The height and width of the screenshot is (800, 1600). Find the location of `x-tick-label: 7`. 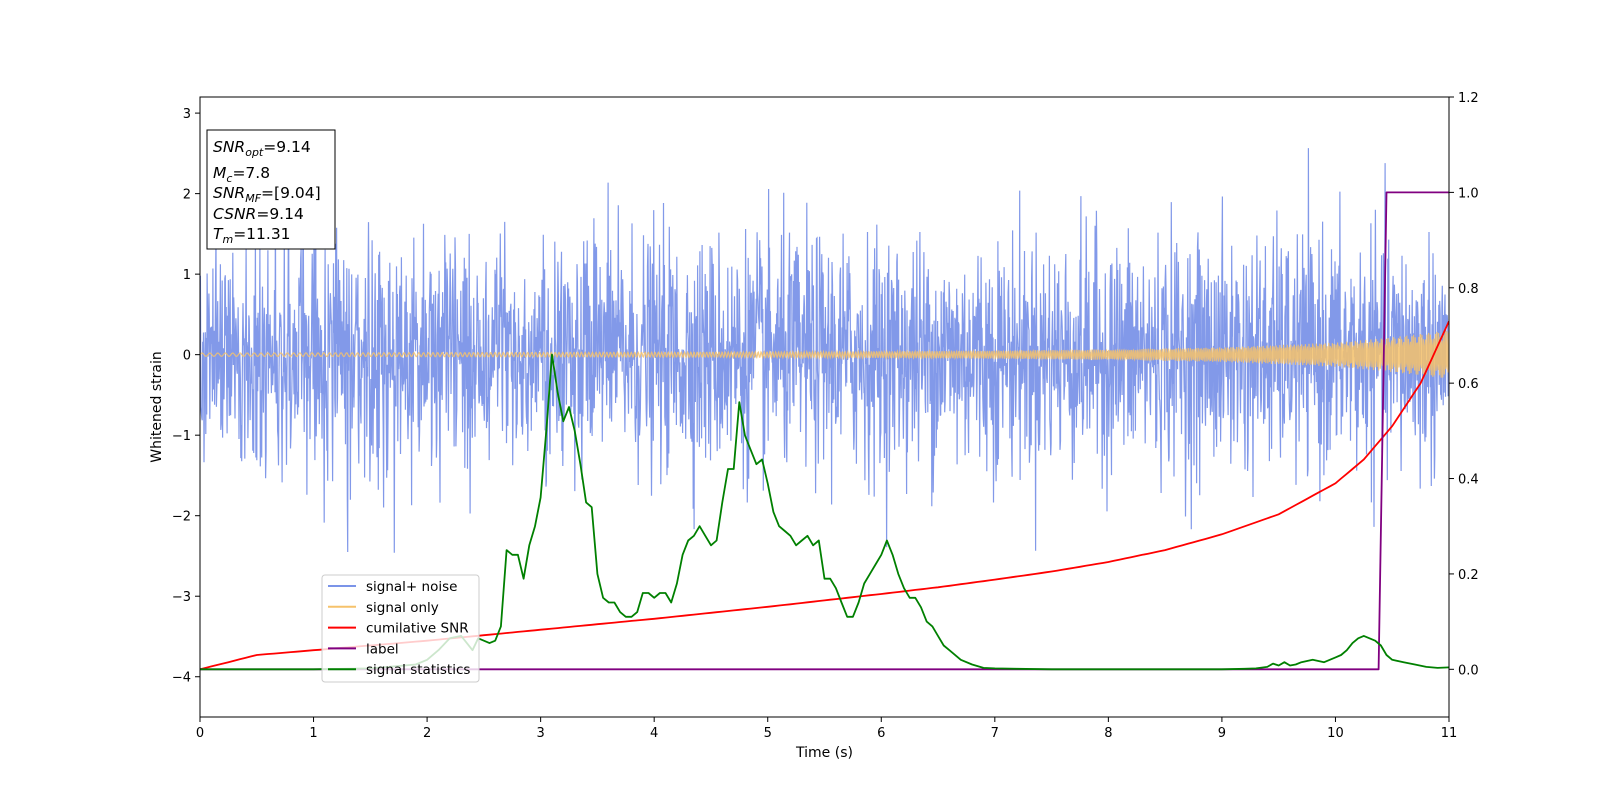

x-tick-label: 7 is located at coordinates (995, 733).